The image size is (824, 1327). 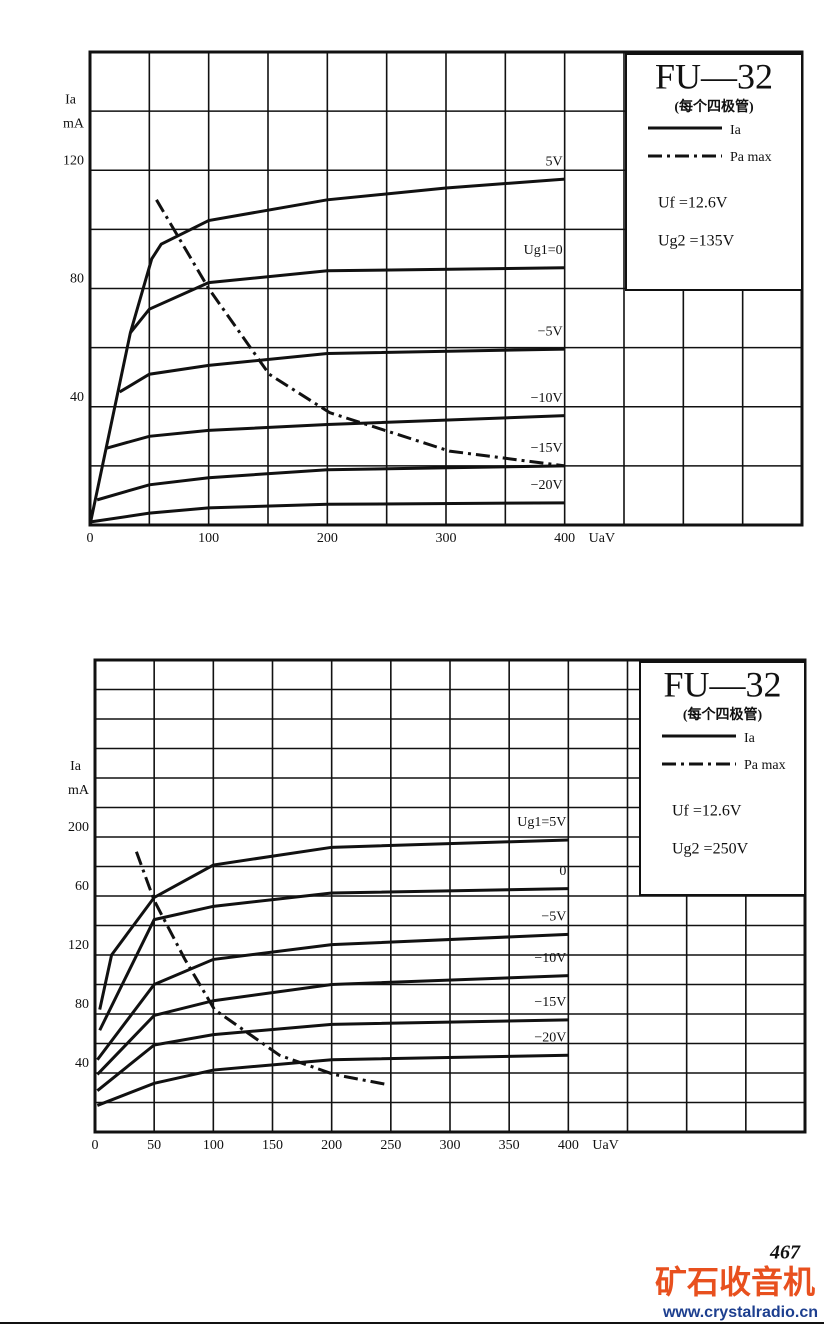 I want to click on y-tick-label: 60, so click(x=82, y=886).